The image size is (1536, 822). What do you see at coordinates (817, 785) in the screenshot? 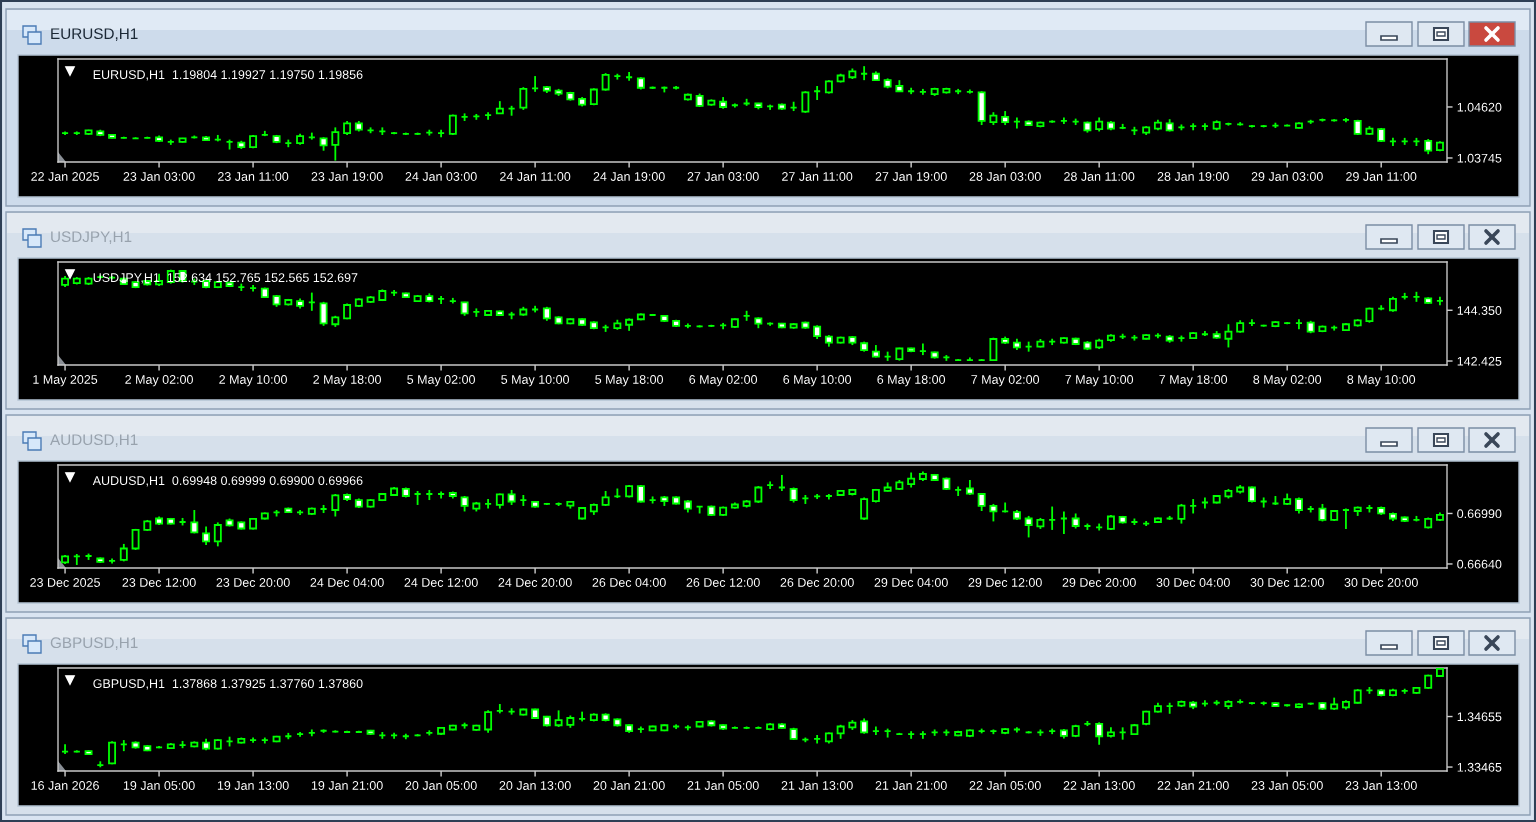
I see `x-tick-label: 21 Jan 13:00` at bounding box center [817, 785].